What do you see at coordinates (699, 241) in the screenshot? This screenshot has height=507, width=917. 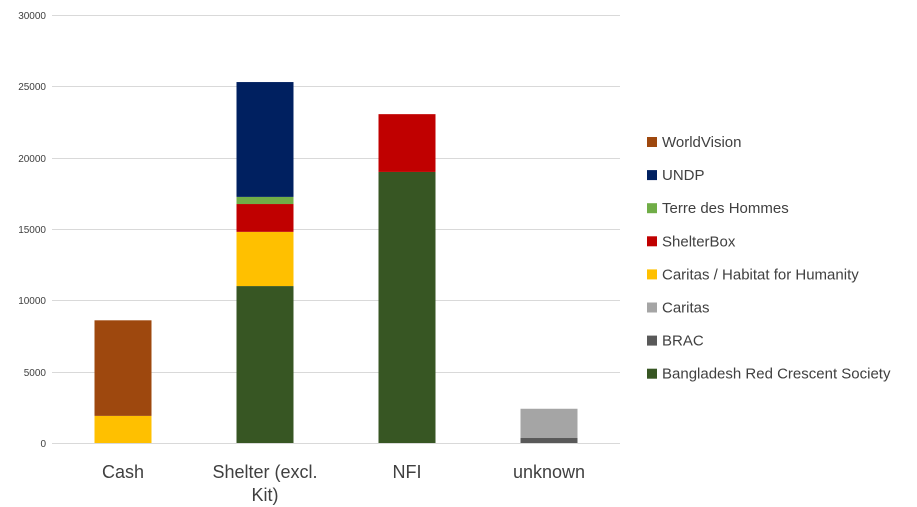 I see `legend-label: ShelterBox` at bounding box center [699, 241].